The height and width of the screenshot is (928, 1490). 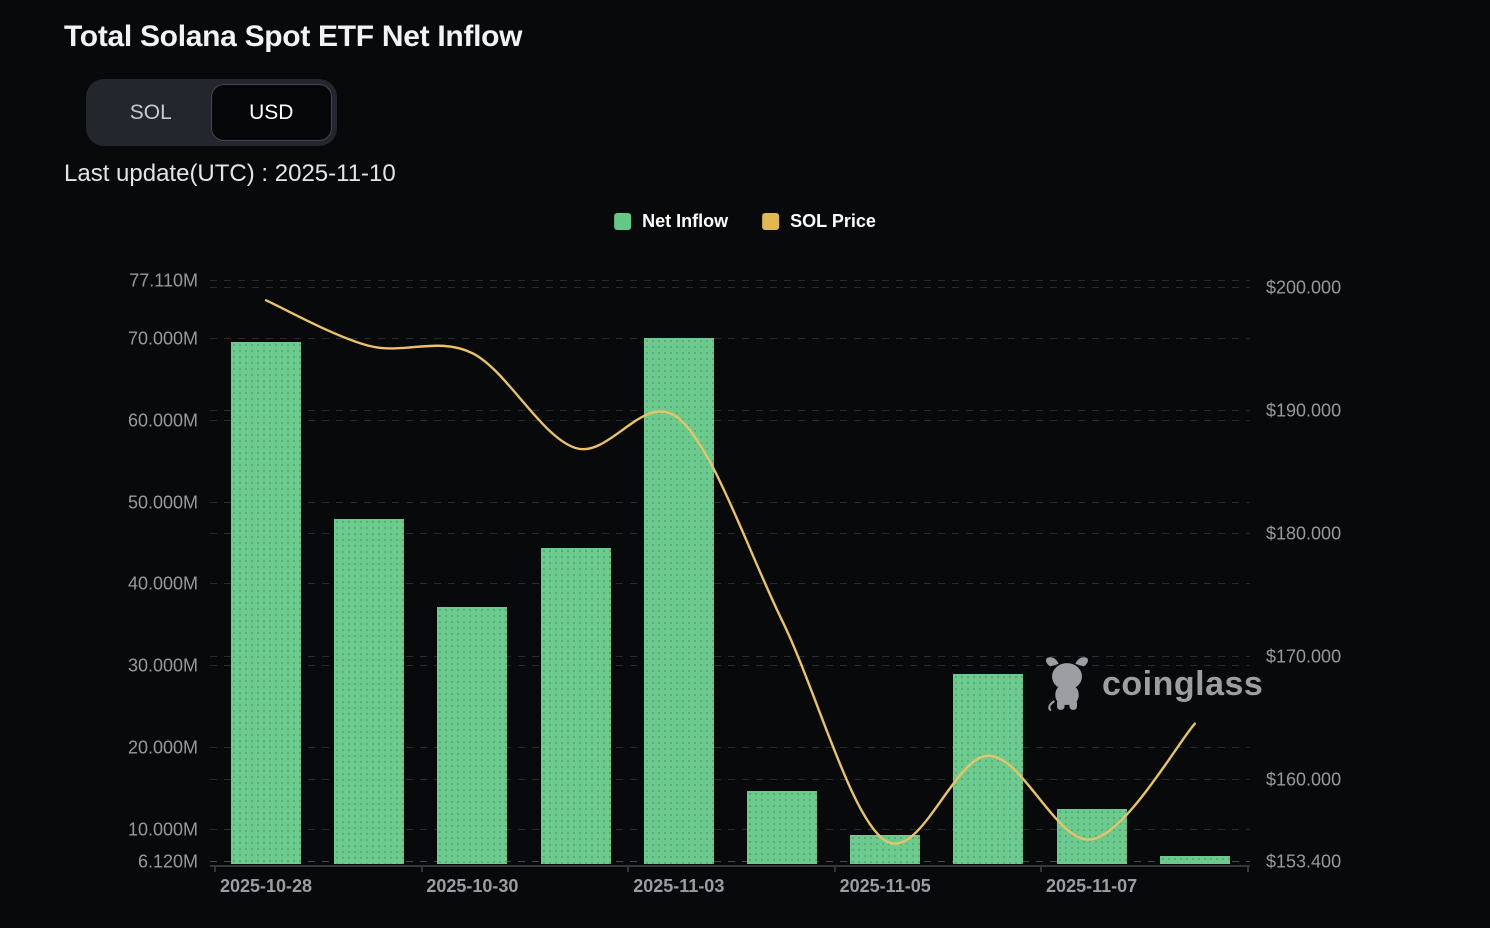 What do you see at coordinates (1304, 533) in the screenshot?
I see `y-axis-right-label: $180.000` at bounding box center [1304, 533].